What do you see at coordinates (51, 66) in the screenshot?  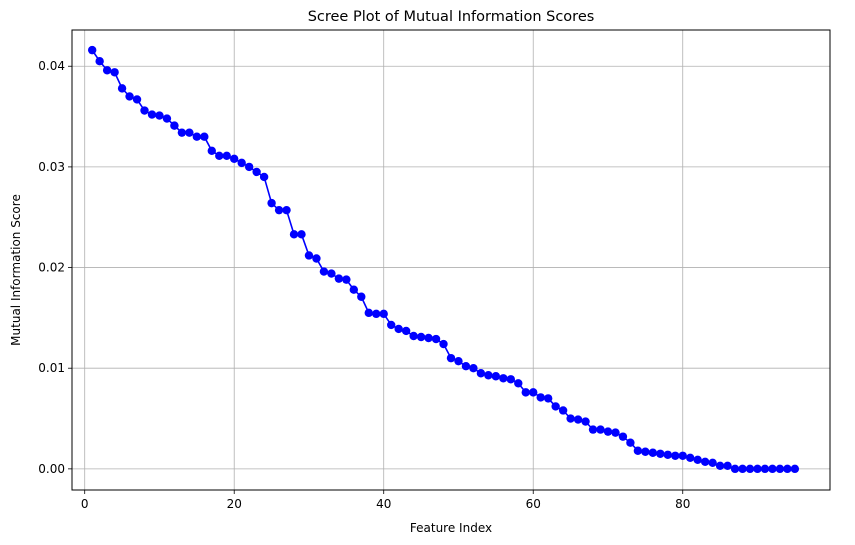 I see `y-tick-label: 0.04` at bounding box center [51, 66].